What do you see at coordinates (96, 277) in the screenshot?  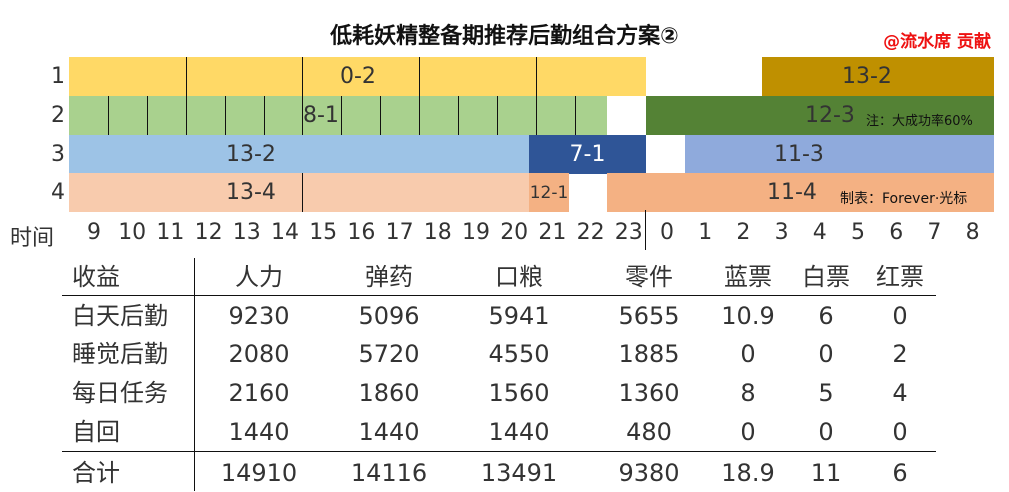 I see `row-header-cell: 收益` at bounding box center [96, 277].